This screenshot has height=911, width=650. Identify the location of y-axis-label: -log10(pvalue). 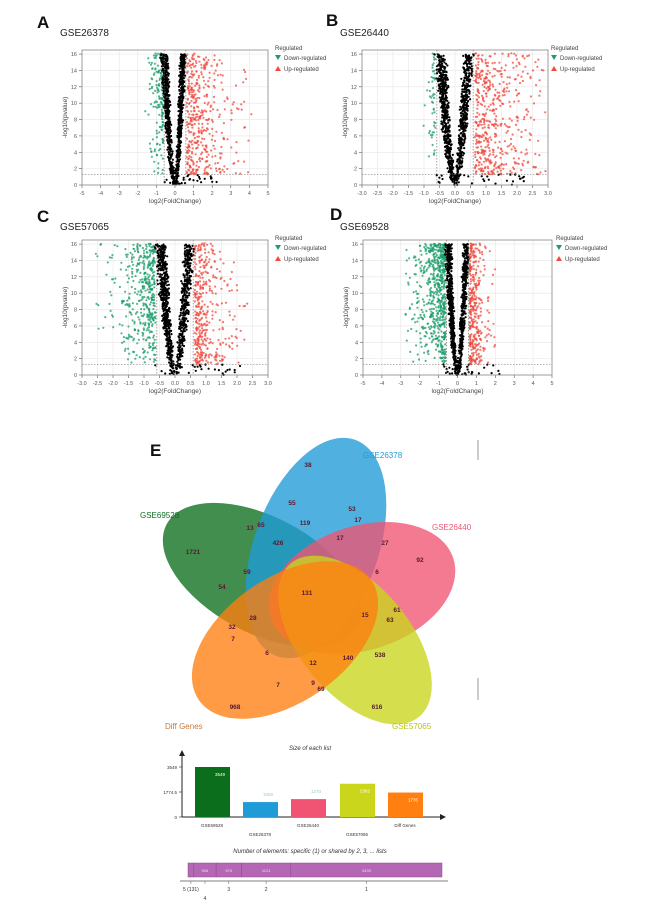
(65, 118).